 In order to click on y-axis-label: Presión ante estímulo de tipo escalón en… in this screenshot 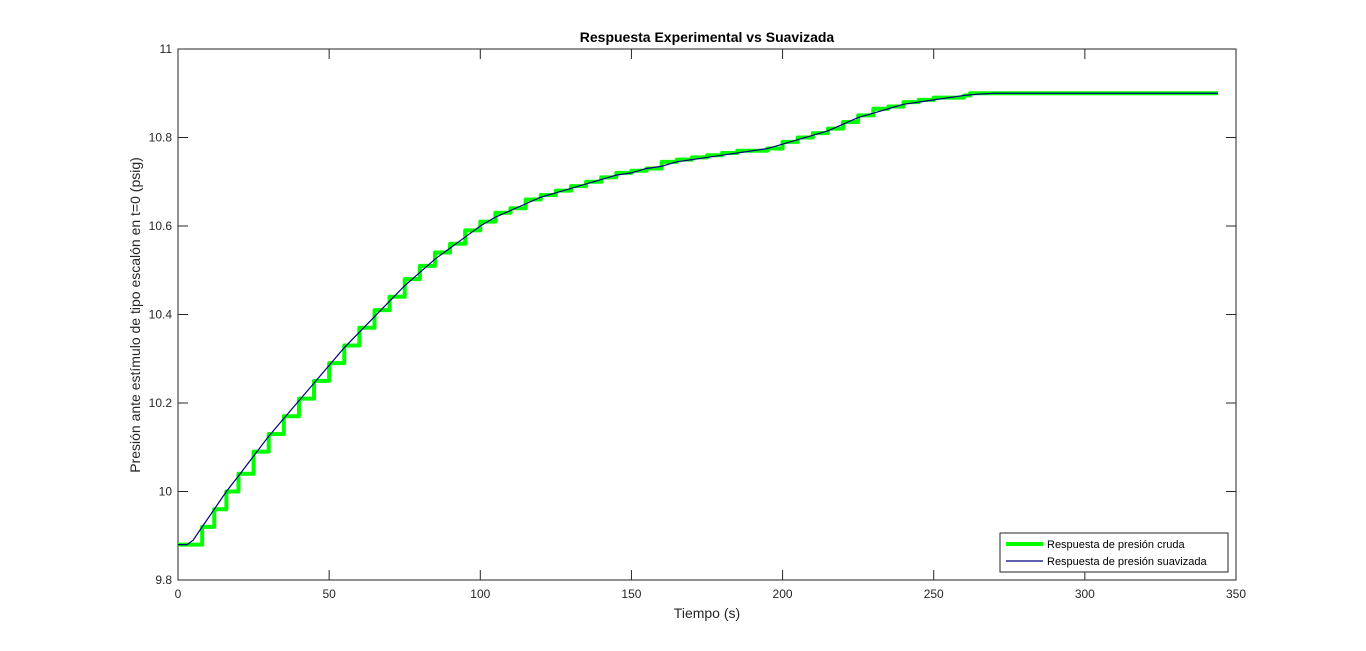, I will do `click(135, 315)`.